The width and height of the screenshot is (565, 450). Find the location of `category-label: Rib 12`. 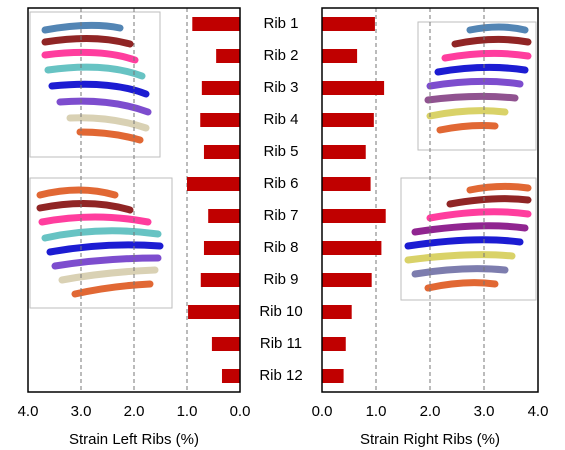

category-label: Rib 12 is located at coordinates (280, 375).